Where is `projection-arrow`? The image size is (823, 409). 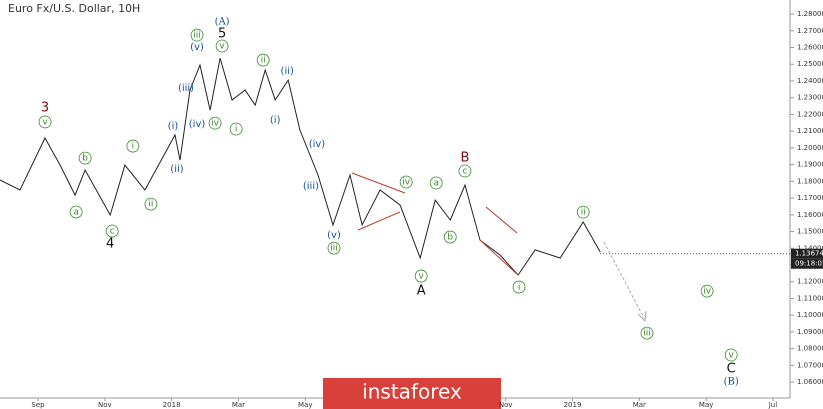
projection-arrow is located at coordinates (642, 316).